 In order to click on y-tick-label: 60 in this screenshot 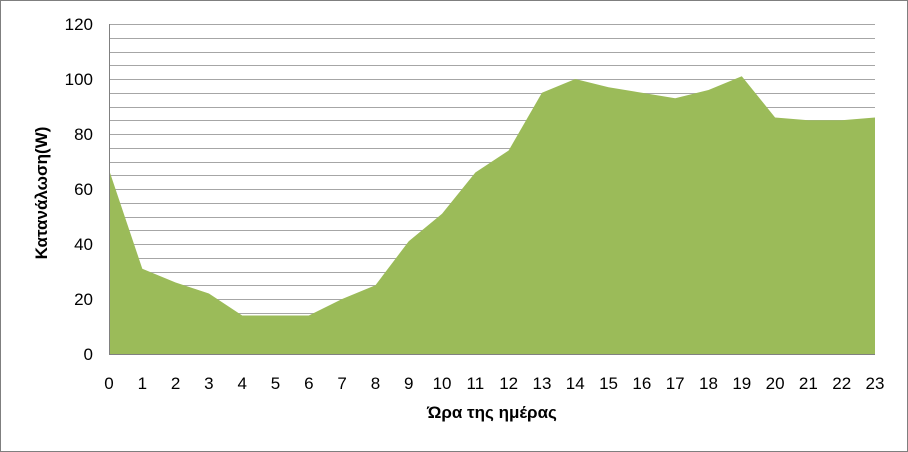, I will do `click(83, 189)`.